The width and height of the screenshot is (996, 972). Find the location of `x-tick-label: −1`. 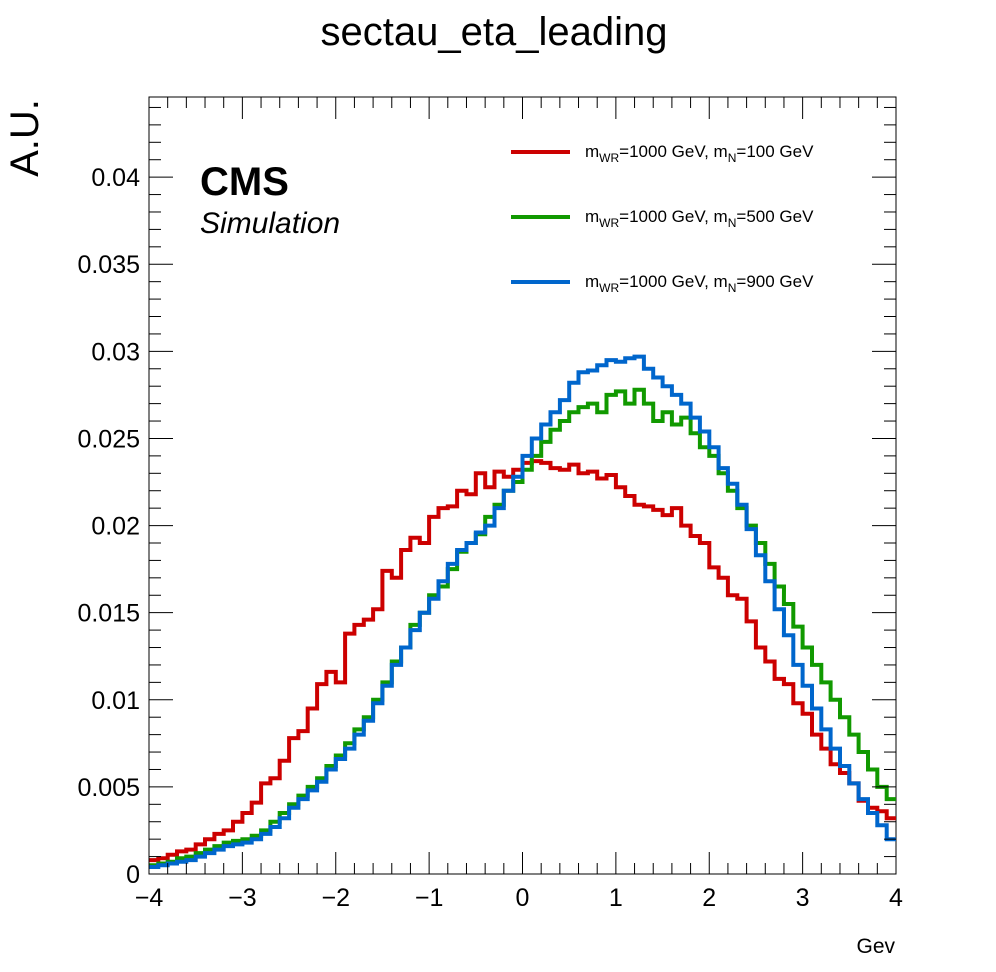

x-tick-label: −1 is located at coordinates (429, 898).